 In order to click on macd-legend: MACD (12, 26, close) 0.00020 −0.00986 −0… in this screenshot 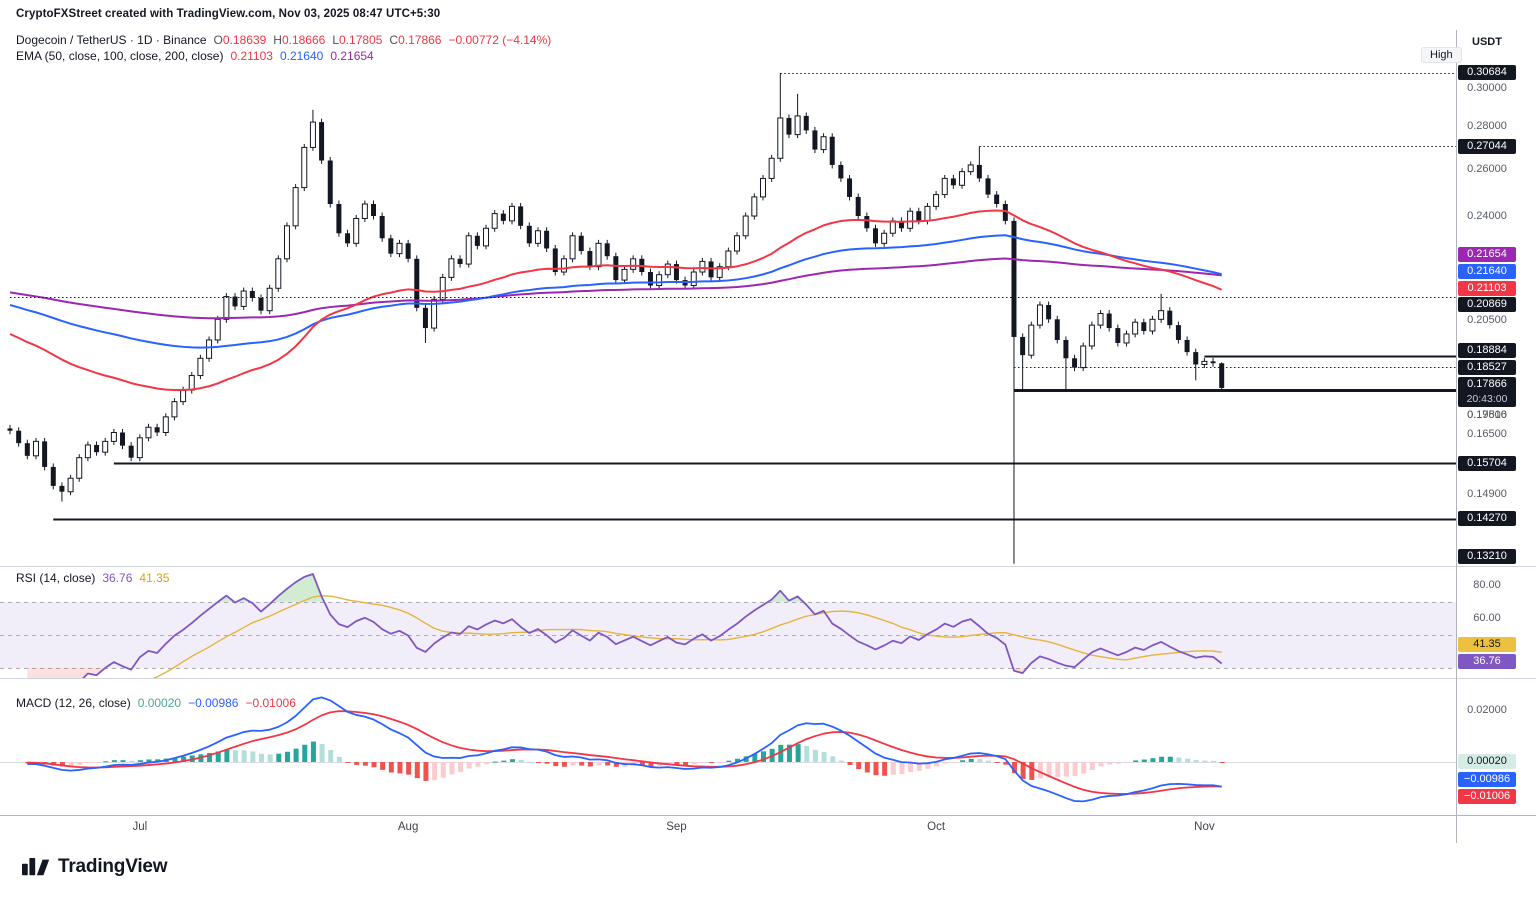, I will do `click(156, 703)`.